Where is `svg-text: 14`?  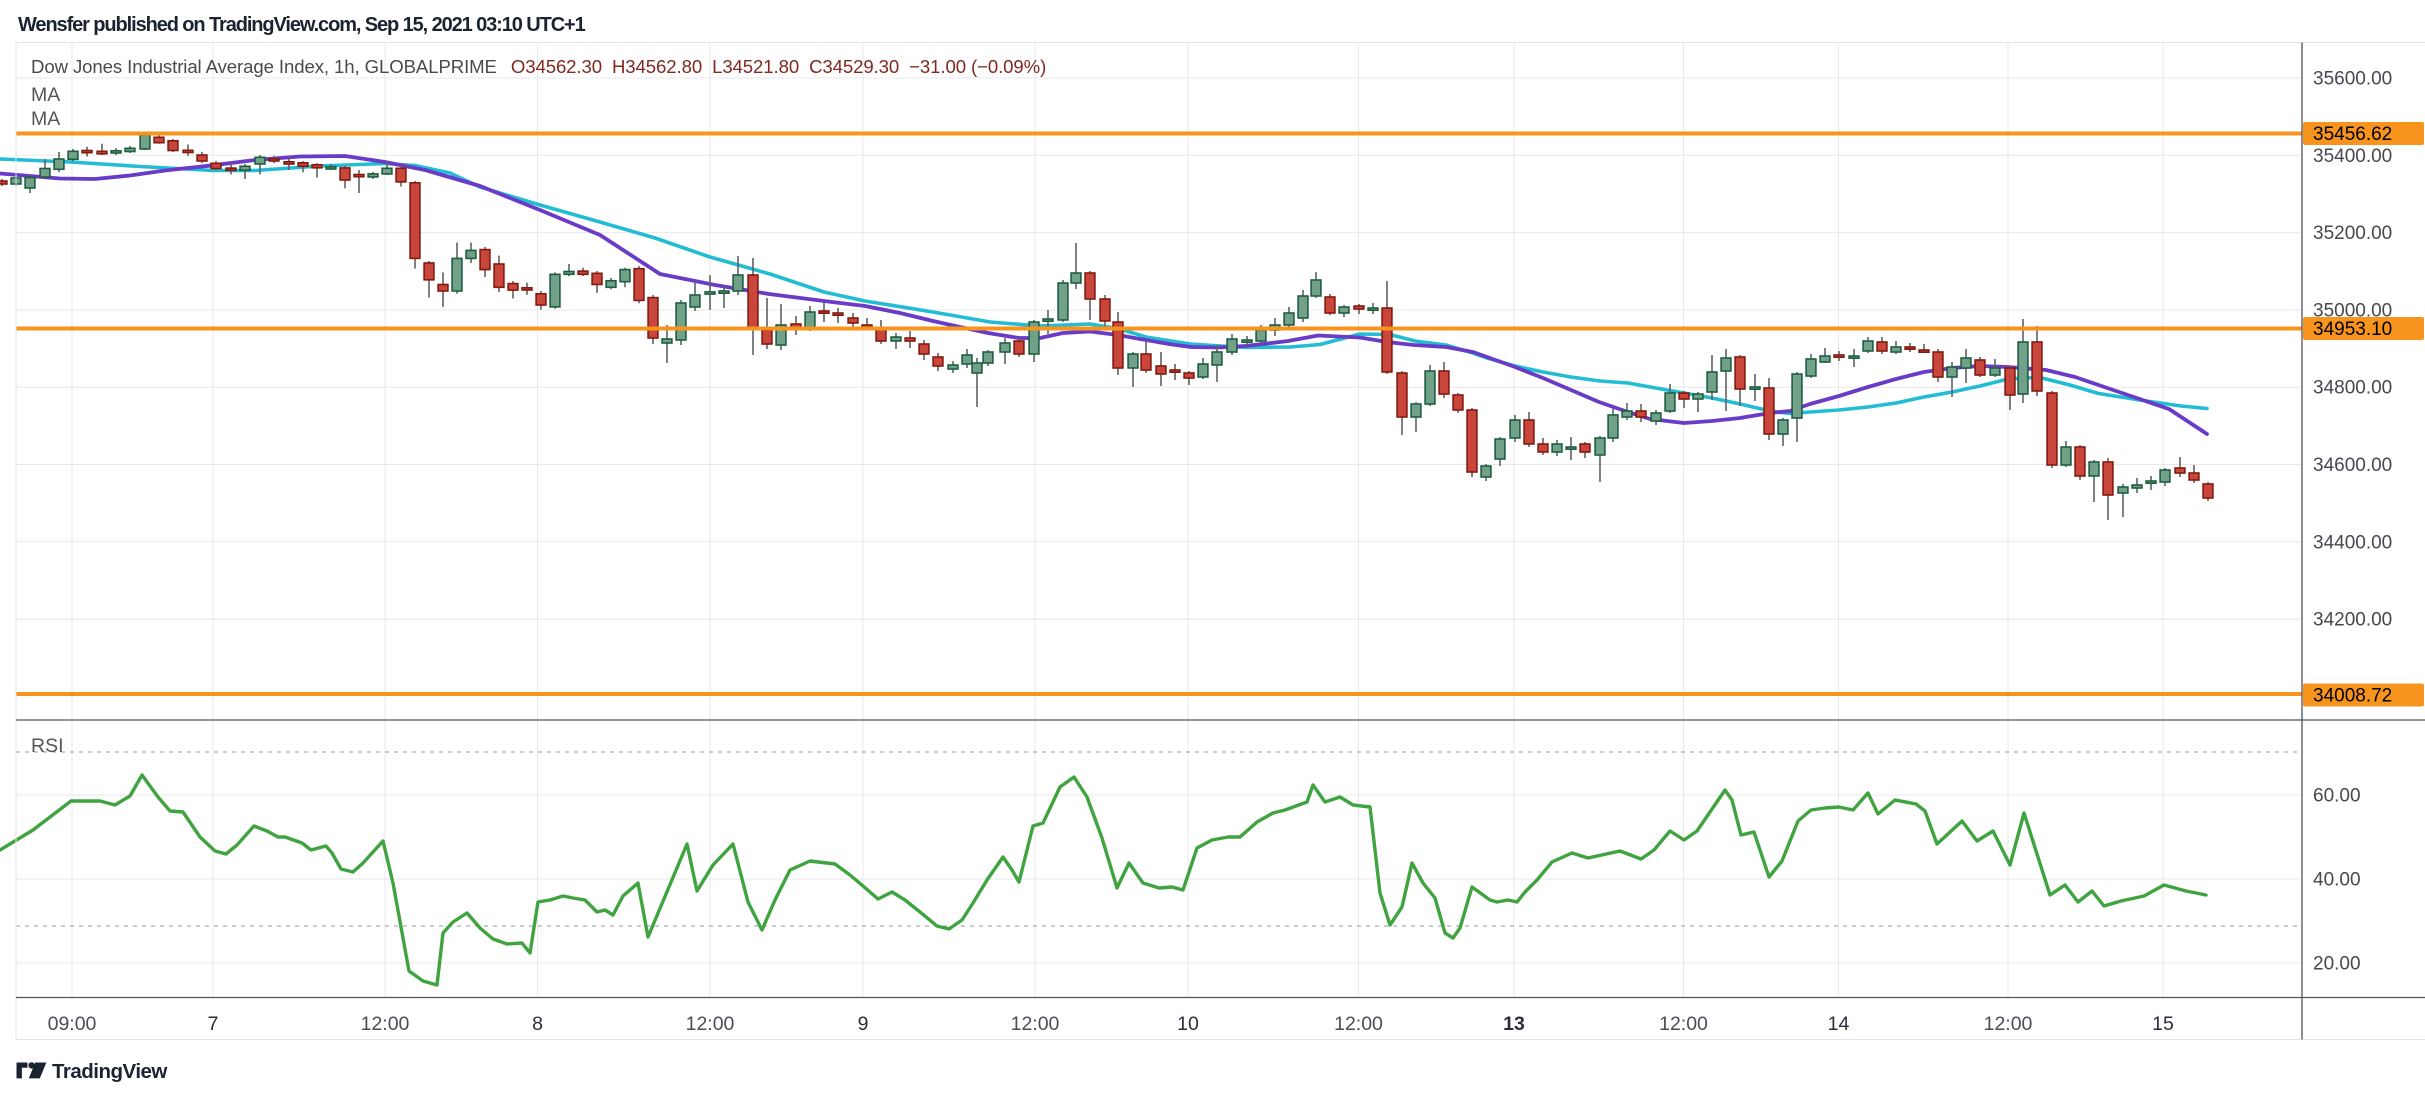 svg-text: 14 is located at coordinates (1839, 1024).